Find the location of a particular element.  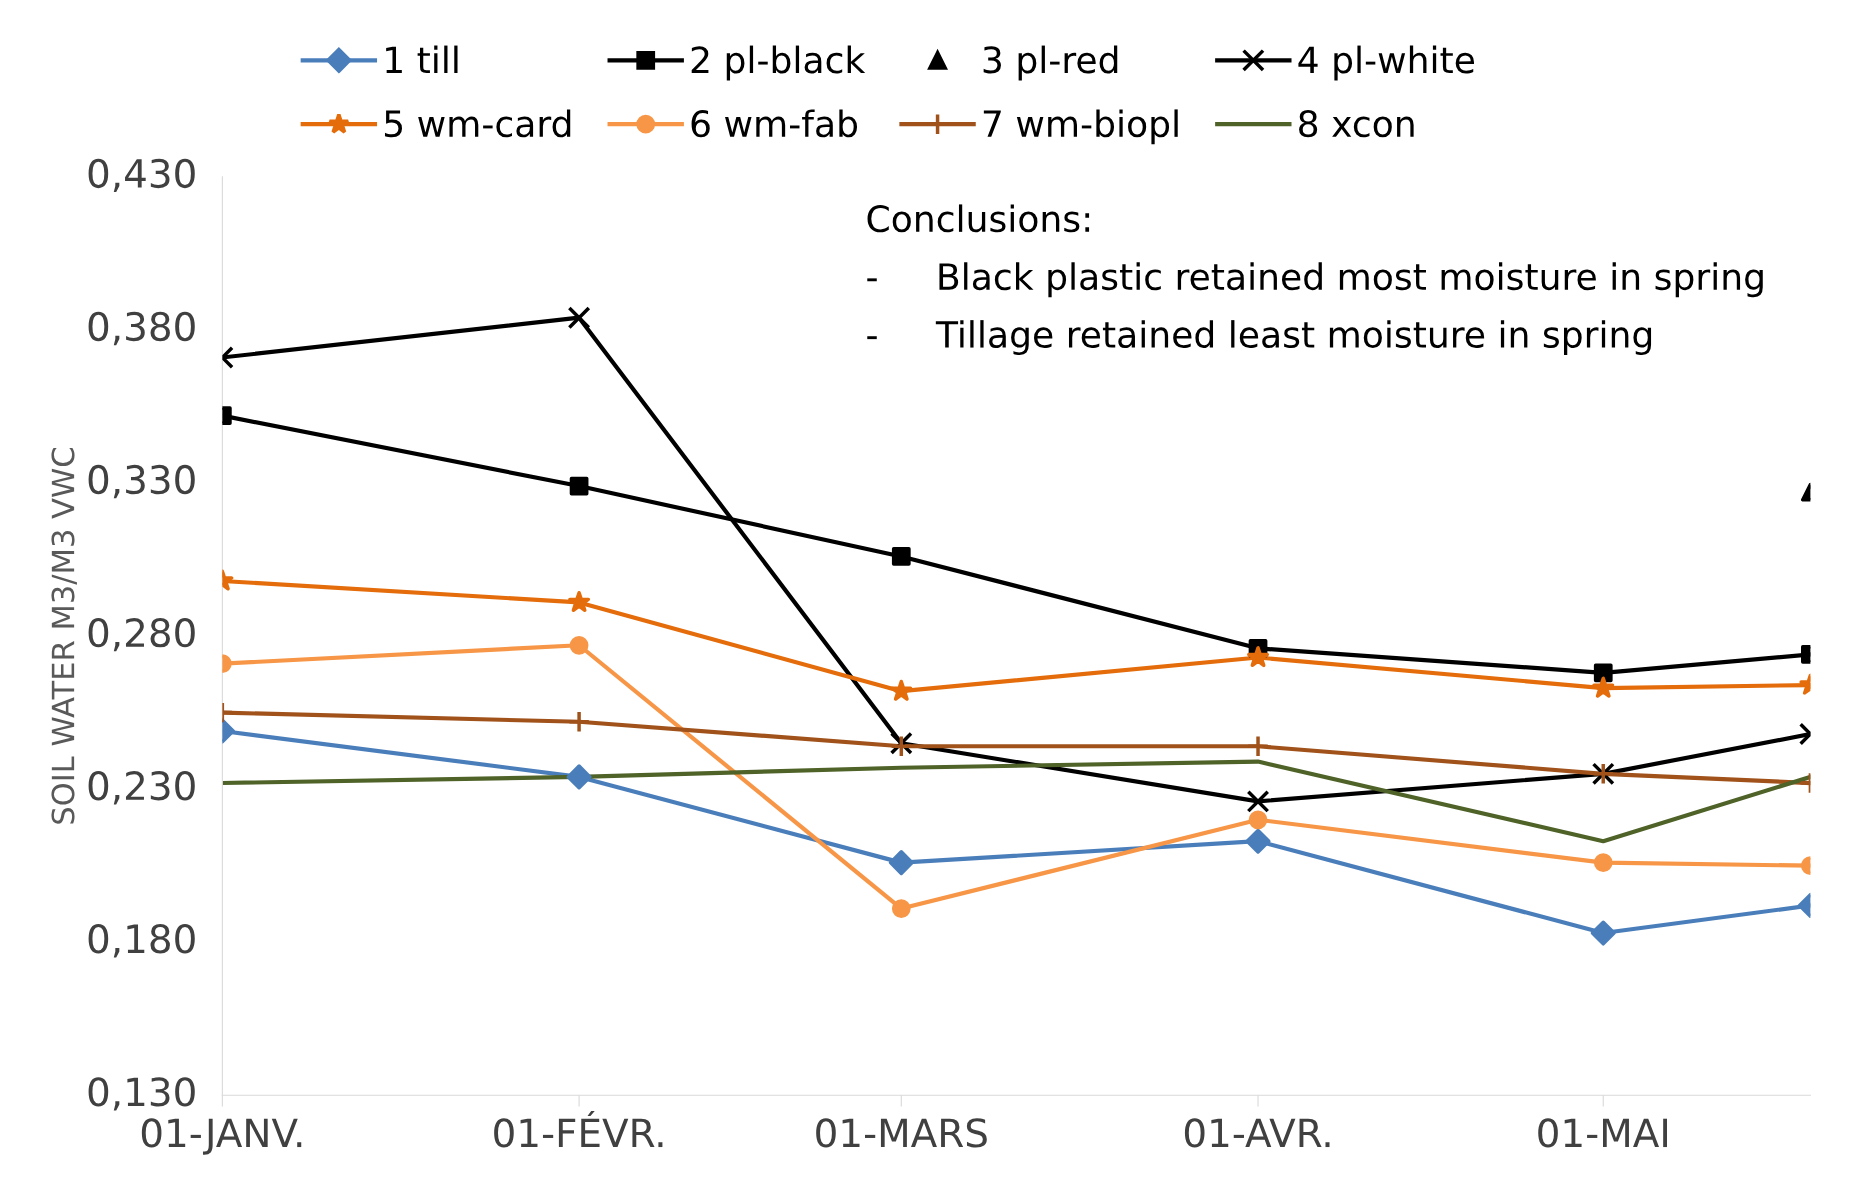

y-tick-label: 0,280 is located at coordinates (141, 634).